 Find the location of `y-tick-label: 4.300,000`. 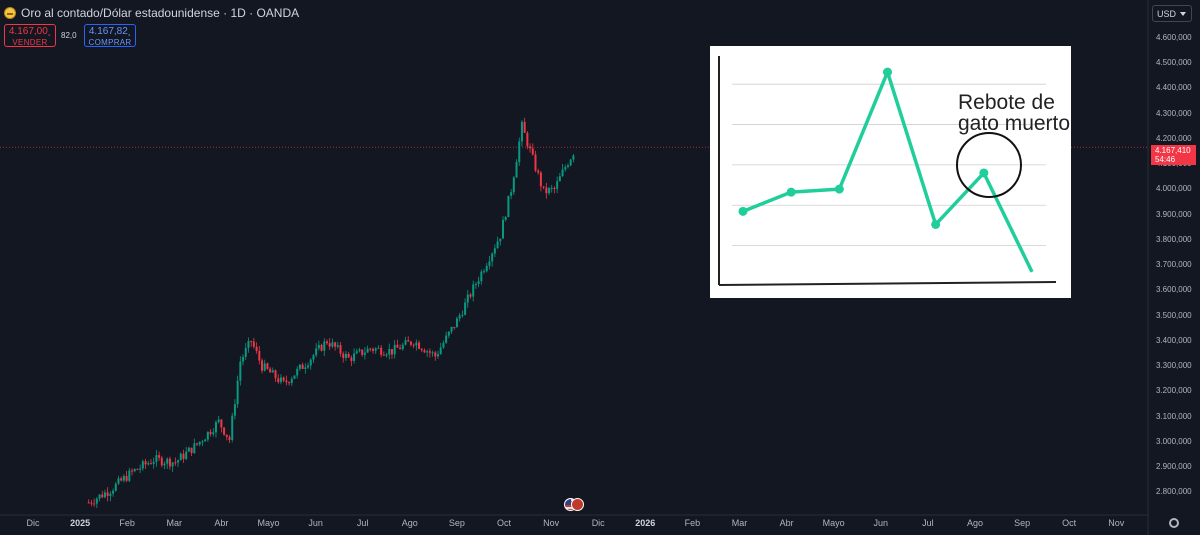

y-tick-label: 4.300,000 is located at coordinates (1174, 113).